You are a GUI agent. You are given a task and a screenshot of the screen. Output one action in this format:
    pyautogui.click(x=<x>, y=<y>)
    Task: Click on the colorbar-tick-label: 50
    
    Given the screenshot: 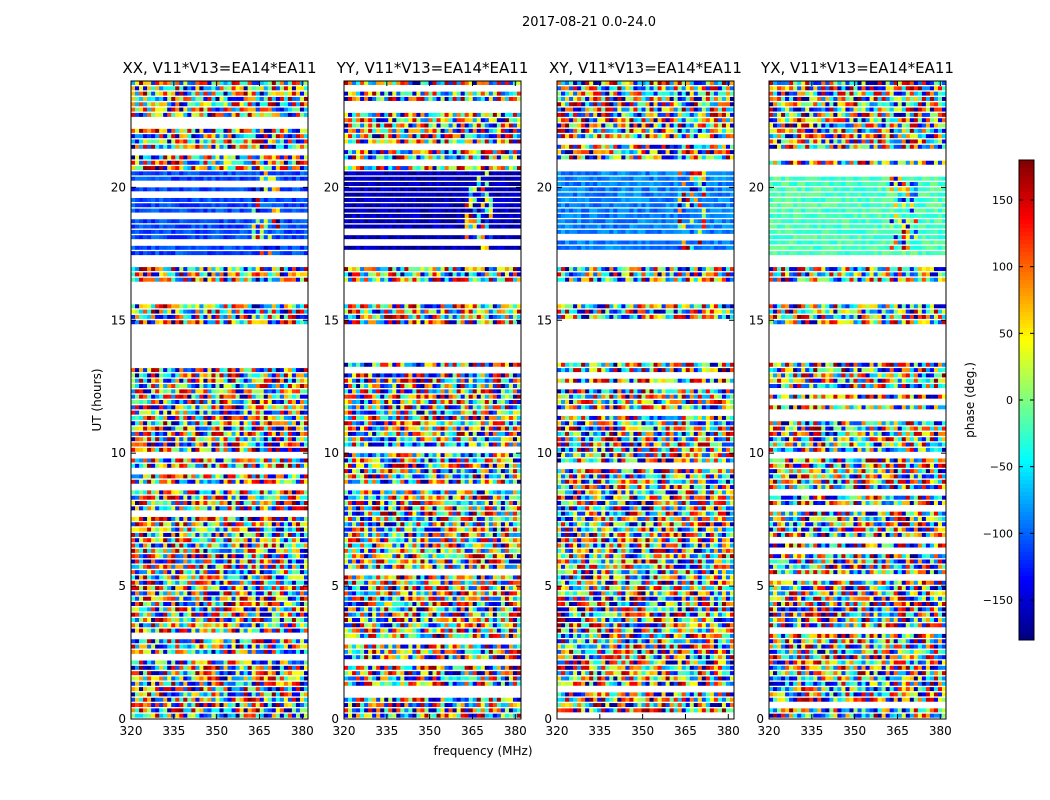 What is the action you would take?
    pyautogui.click(x=1006, y=333)
    